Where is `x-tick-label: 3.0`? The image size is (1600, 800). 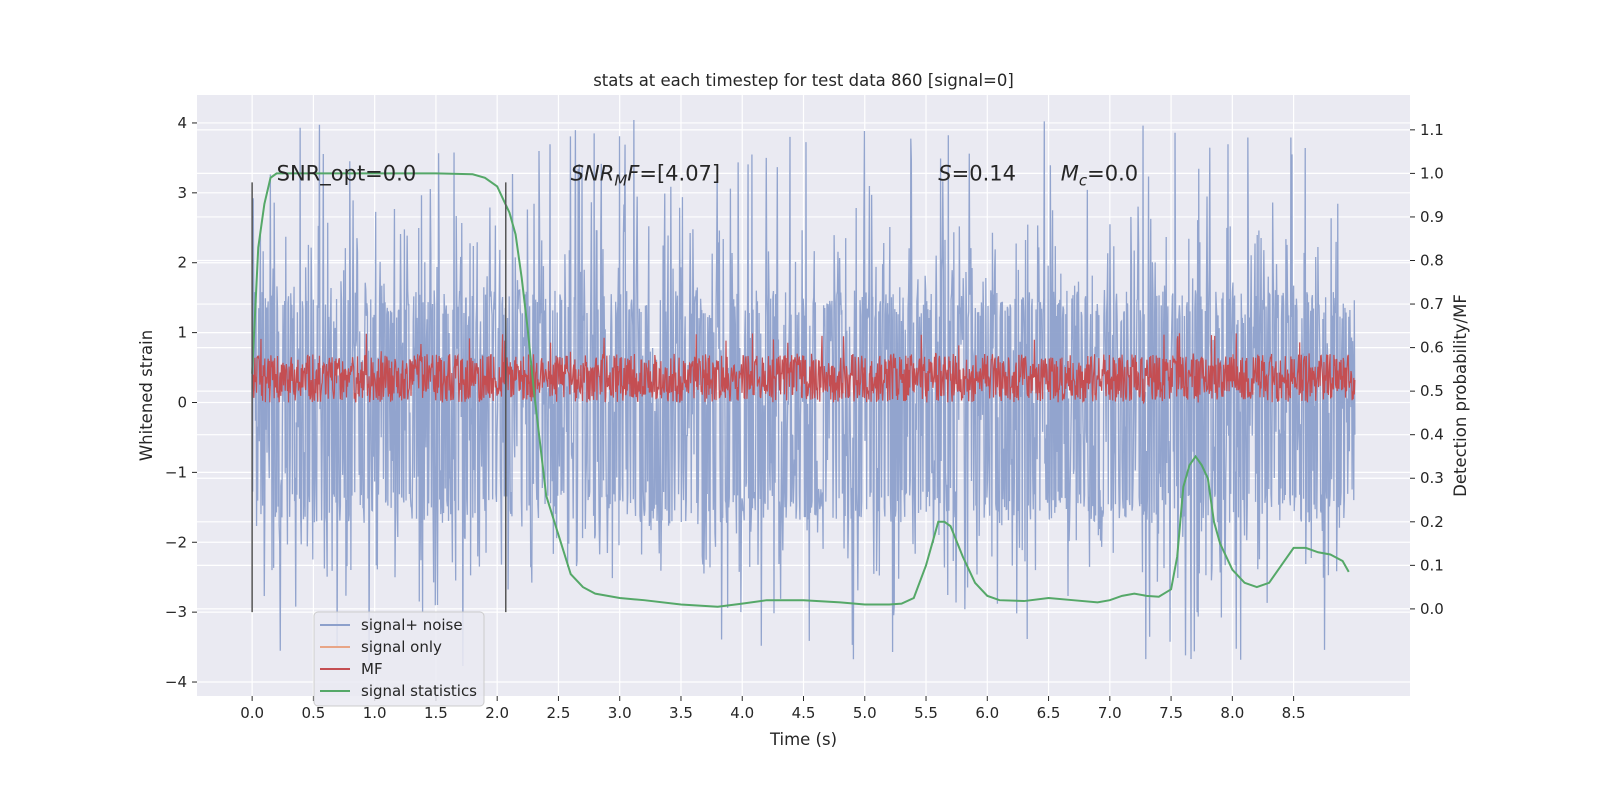 x-tick-label: 3.0 is located at coordinates (620, 713).